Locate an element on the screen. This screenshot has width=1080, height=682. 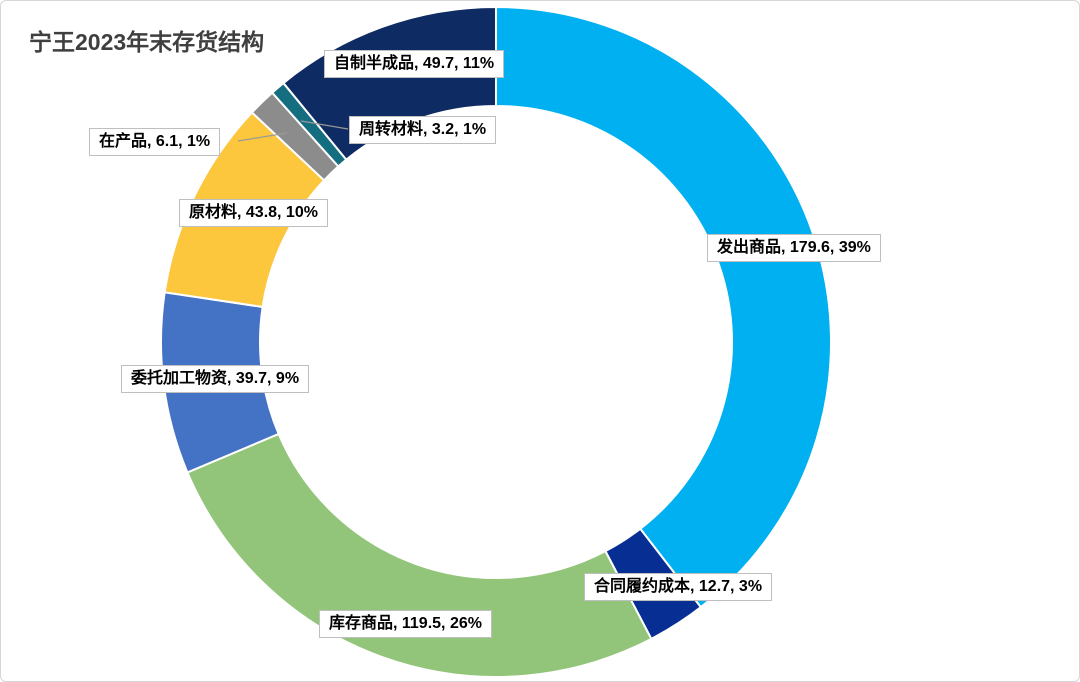
chart-title: 宁王2023年末存货结构 is located at coordinates (147, 42).